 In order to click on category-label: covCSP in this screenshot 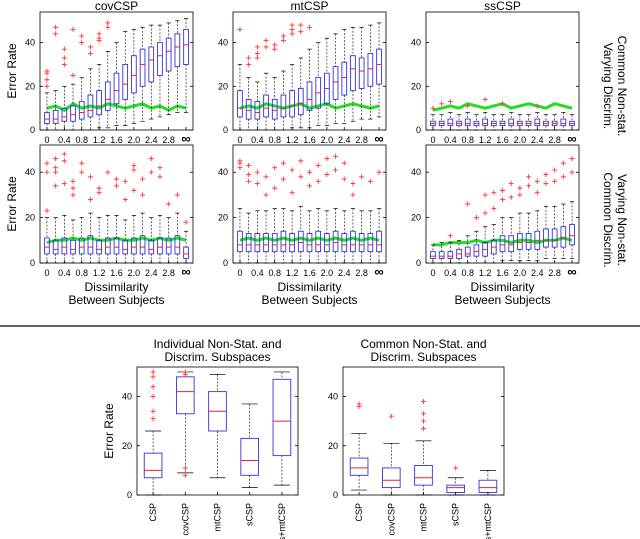, I will do `click(391, 519)`.